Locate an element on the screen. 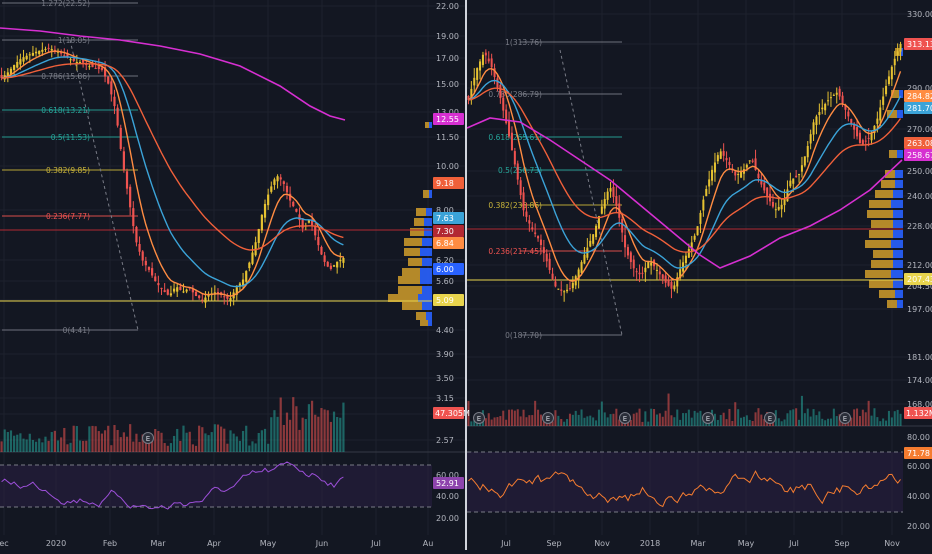 The width and height of the screenshot is (932, 554). y-tick-label: 181.00 is located at coordinates (919, 357).